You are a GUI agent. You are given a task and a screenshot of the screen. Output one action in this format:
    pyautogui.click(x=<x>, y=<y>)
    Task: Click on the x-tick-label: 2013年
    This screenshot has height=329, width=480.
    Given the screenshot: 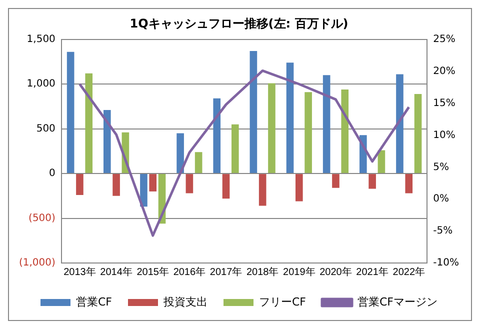 What is the action you would take?
    pyautogui.click(x=80, y=272)
    